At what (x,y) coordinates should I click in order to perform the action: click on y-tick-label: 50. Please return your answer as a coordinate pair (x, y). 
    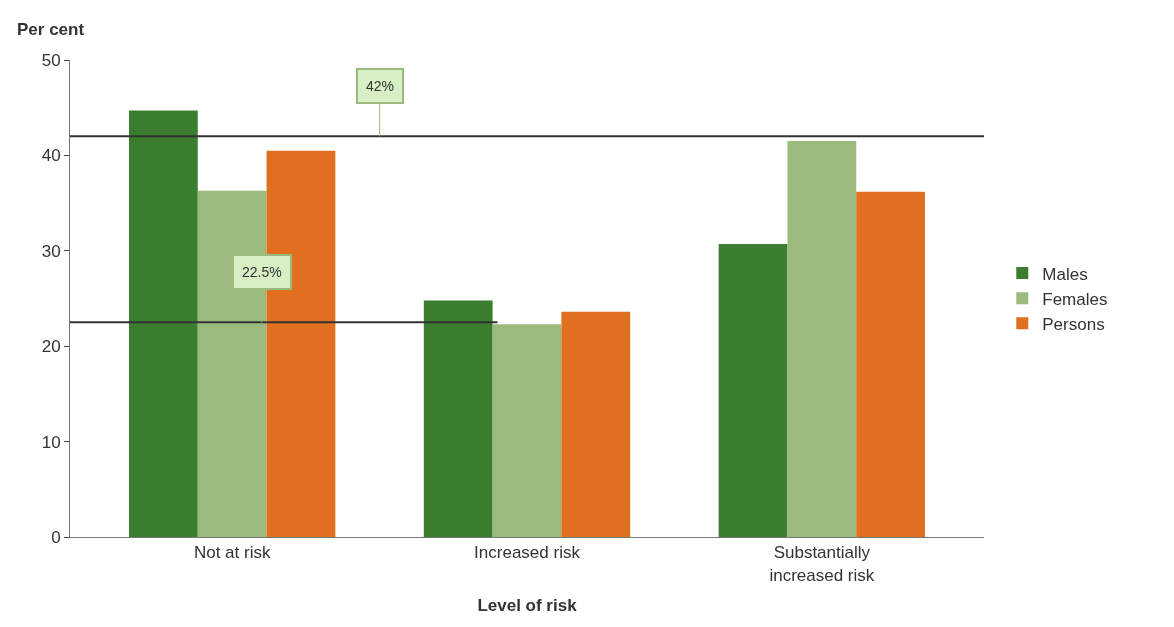
    Looking at the image, I should click on (51, 60).